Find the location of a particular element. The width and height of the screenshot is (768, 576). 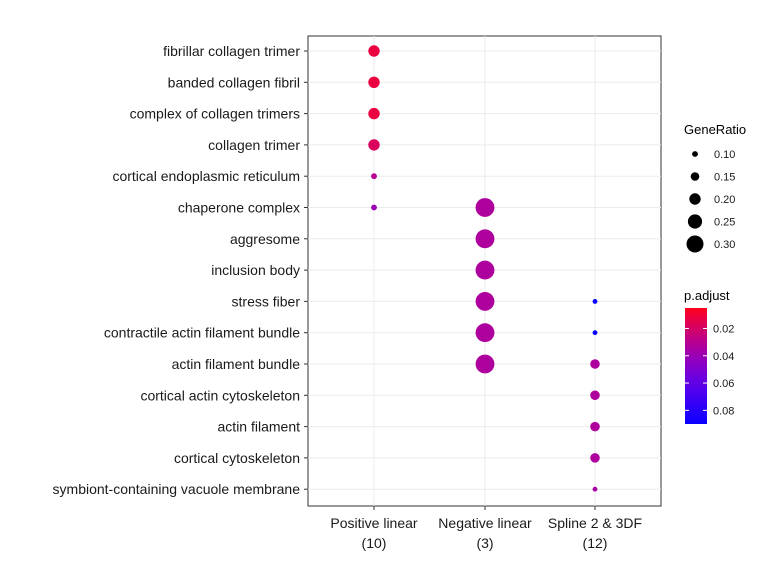

color-legend-label: 0.08 is located at coordinates (723, 411).